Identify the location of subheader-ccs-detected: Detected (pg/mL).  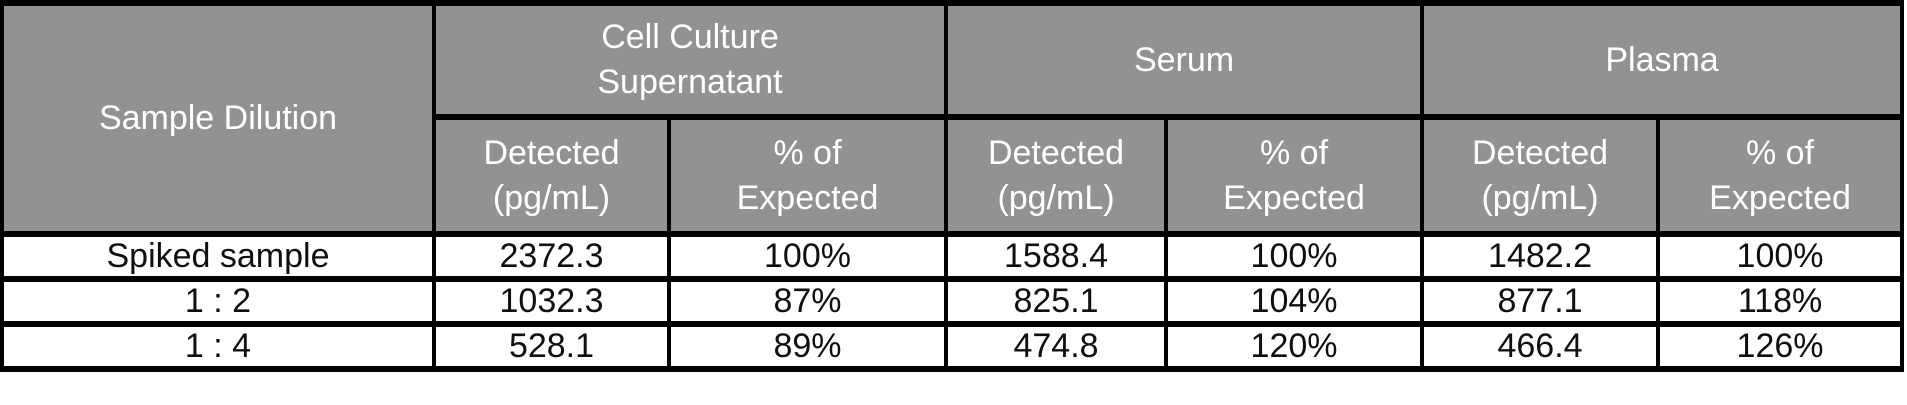
(551, 175).